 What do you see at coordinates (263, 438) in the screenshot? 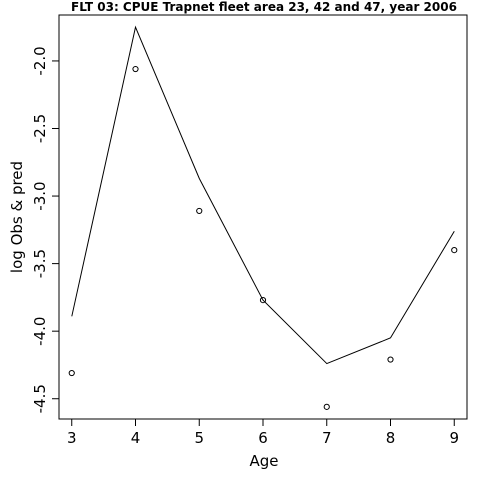
I see `x-tick-label: 6` at bounding box center [263, 438].